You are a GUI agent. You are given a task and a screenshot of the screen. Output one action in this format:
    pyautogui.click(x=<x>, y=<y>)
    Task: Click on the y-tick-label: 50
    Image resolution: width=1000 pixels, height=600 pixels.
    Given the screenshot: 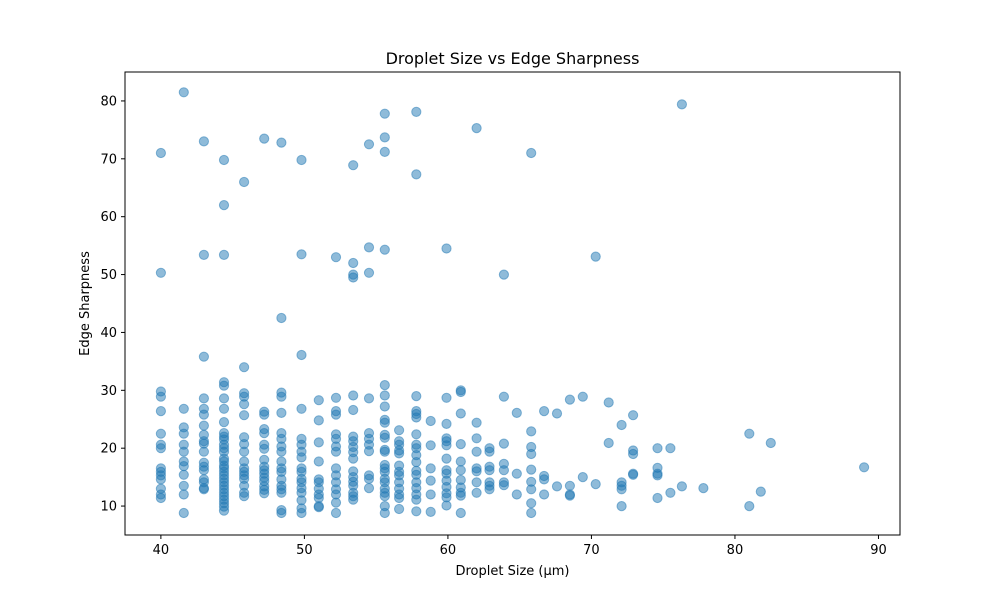 What is the action you would take?
    pyautogui.click(x=108, y=275)
    